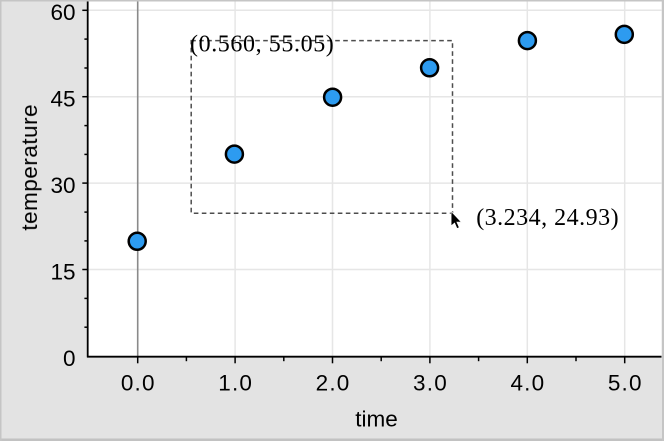  What do you see at coordinates (62, 12) in the screenshot?
I see `svg-text: 60` at bounding box center [62, 12].